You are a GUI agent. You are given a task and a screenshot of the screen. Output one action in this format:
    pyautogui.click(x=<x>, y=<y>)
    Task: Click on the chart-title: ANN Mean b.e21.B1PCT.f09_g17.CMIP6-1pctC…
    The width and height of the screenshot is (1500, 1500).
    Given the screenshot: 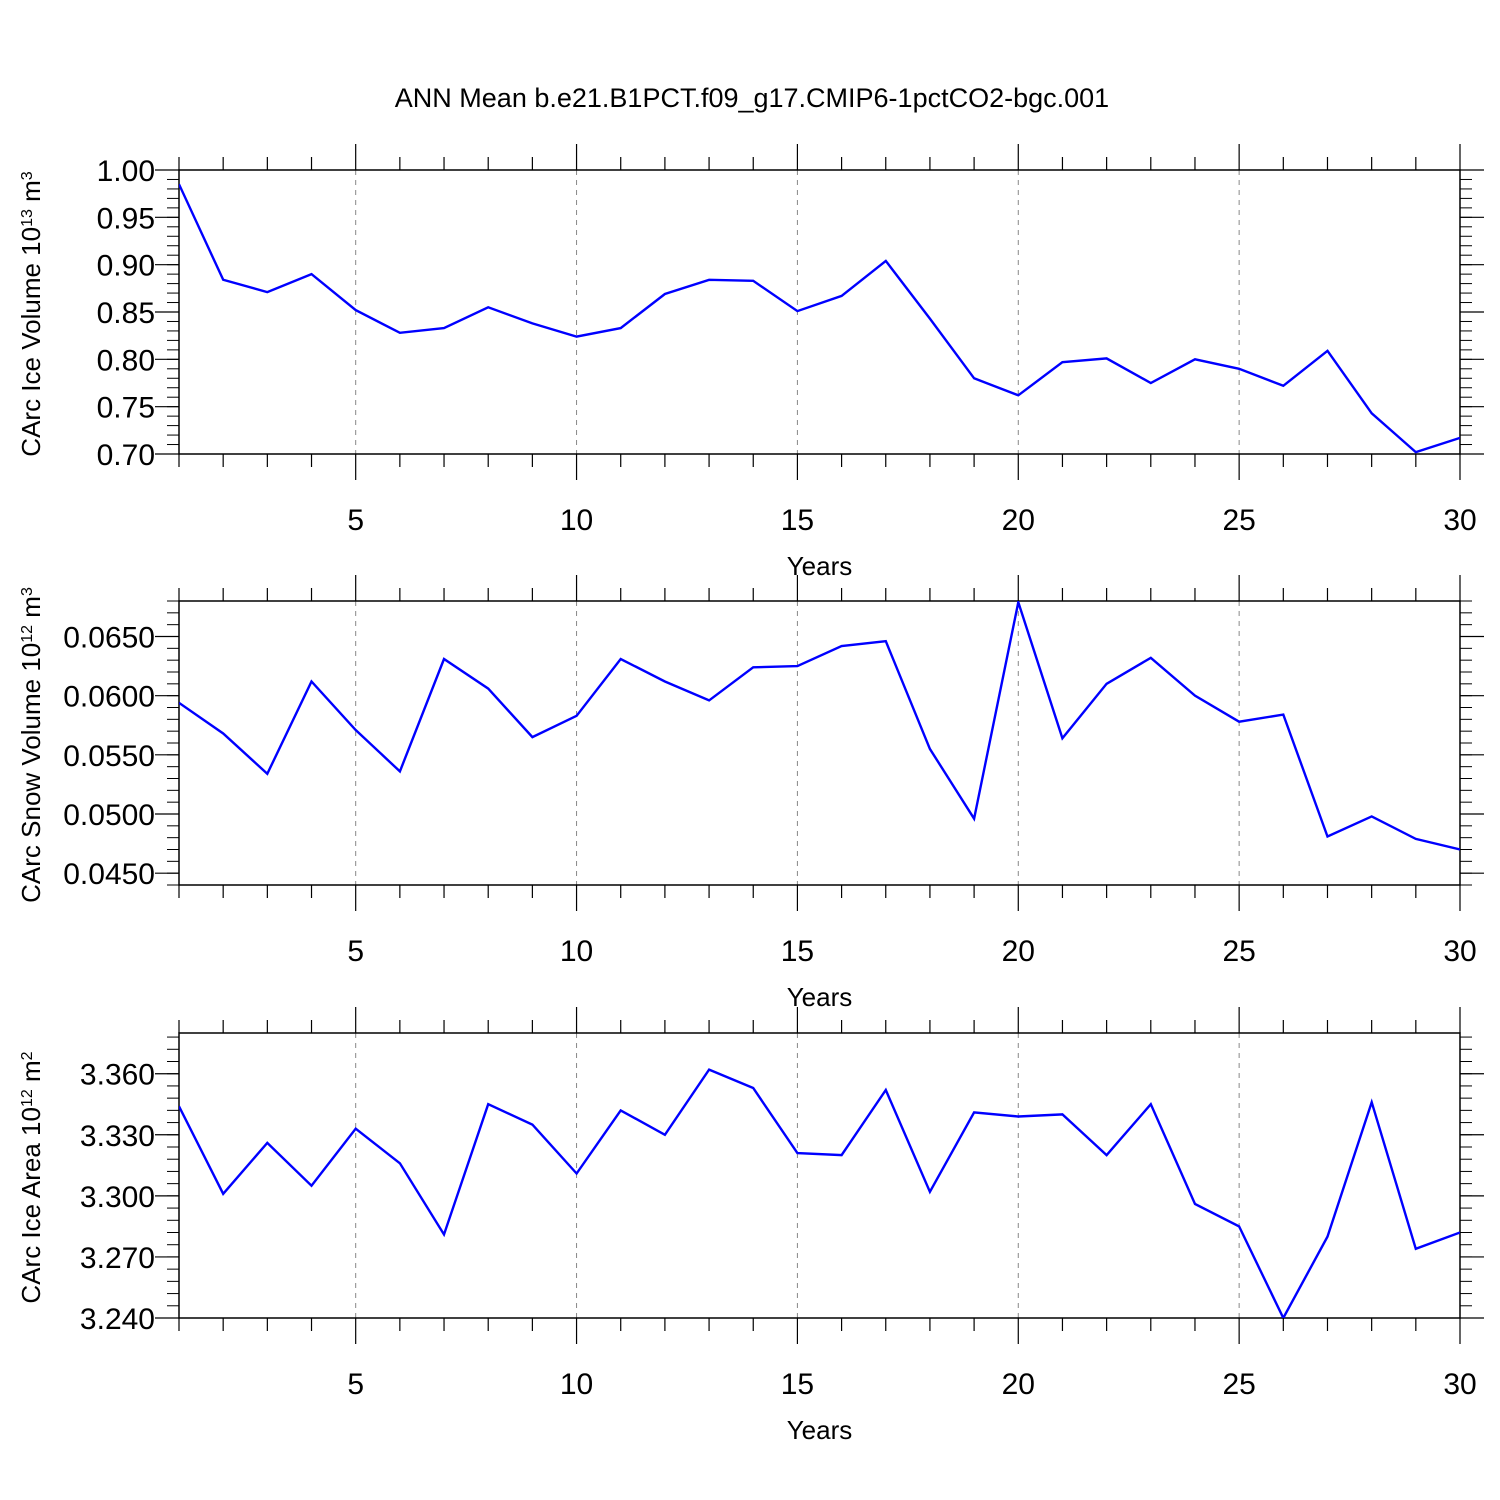 What is the action you would take?
    pyautogui.click(x=752, y=98)
    